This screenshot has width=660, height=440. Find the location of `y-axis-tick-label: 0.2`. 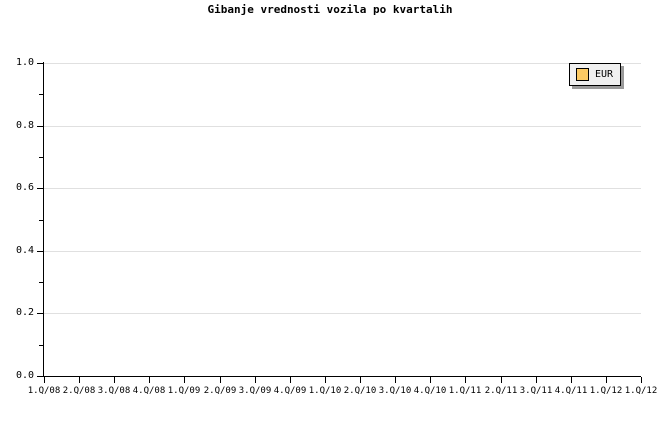

y-axis-tick-label: 0.2 is located at coordinates (24, 313).